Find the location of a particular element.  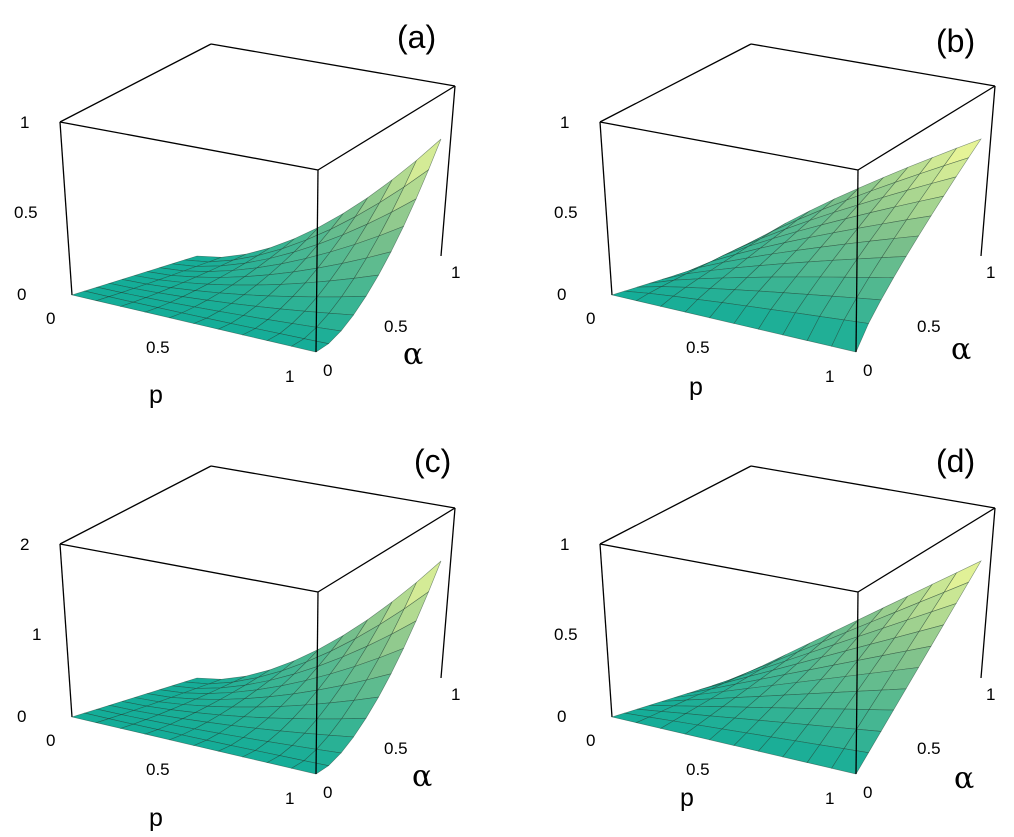

panel-label: (b) is located at coordinates (955, 41).